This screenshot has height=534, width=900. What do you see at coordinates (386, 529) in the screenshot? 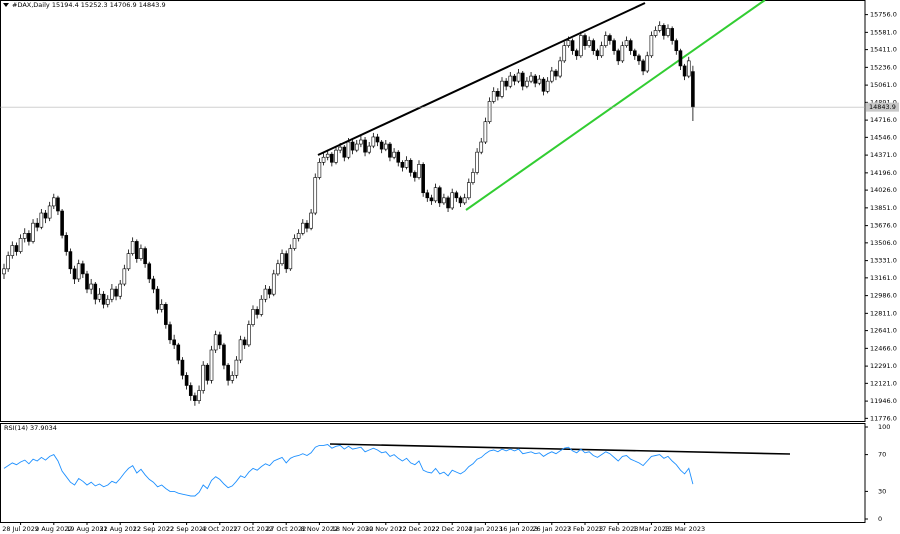
I see `x-tick-label: 30 Nov 2022` at bounding box center [386, 529].